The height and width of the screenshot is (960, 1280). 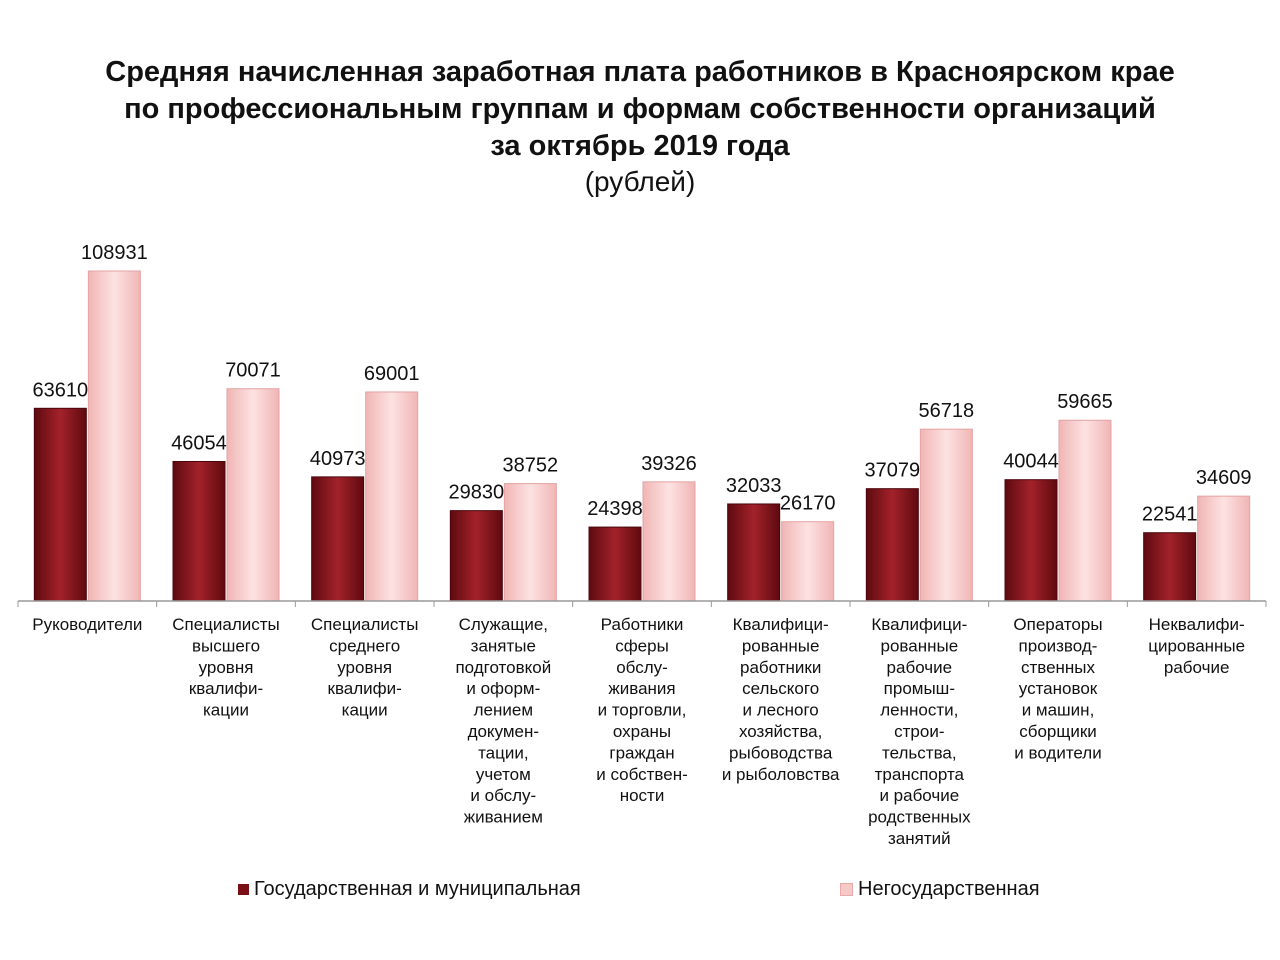 I want to click on category-label: ности, so click(x=642, y=795).